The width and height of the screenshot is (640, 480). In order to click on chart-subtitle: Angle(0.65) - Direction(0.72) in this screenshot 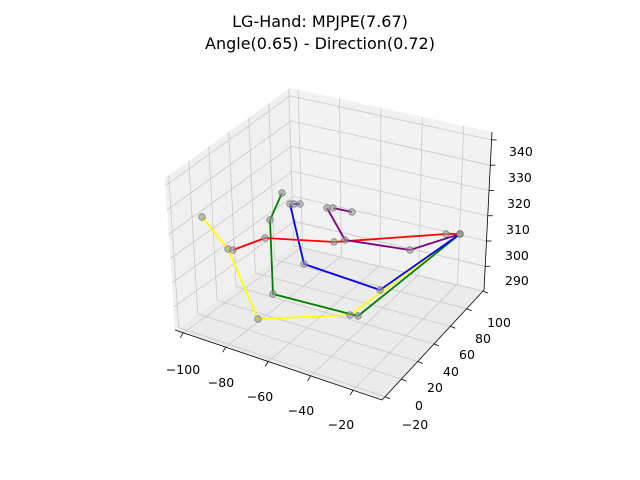, I will do `click(320, 43)`.